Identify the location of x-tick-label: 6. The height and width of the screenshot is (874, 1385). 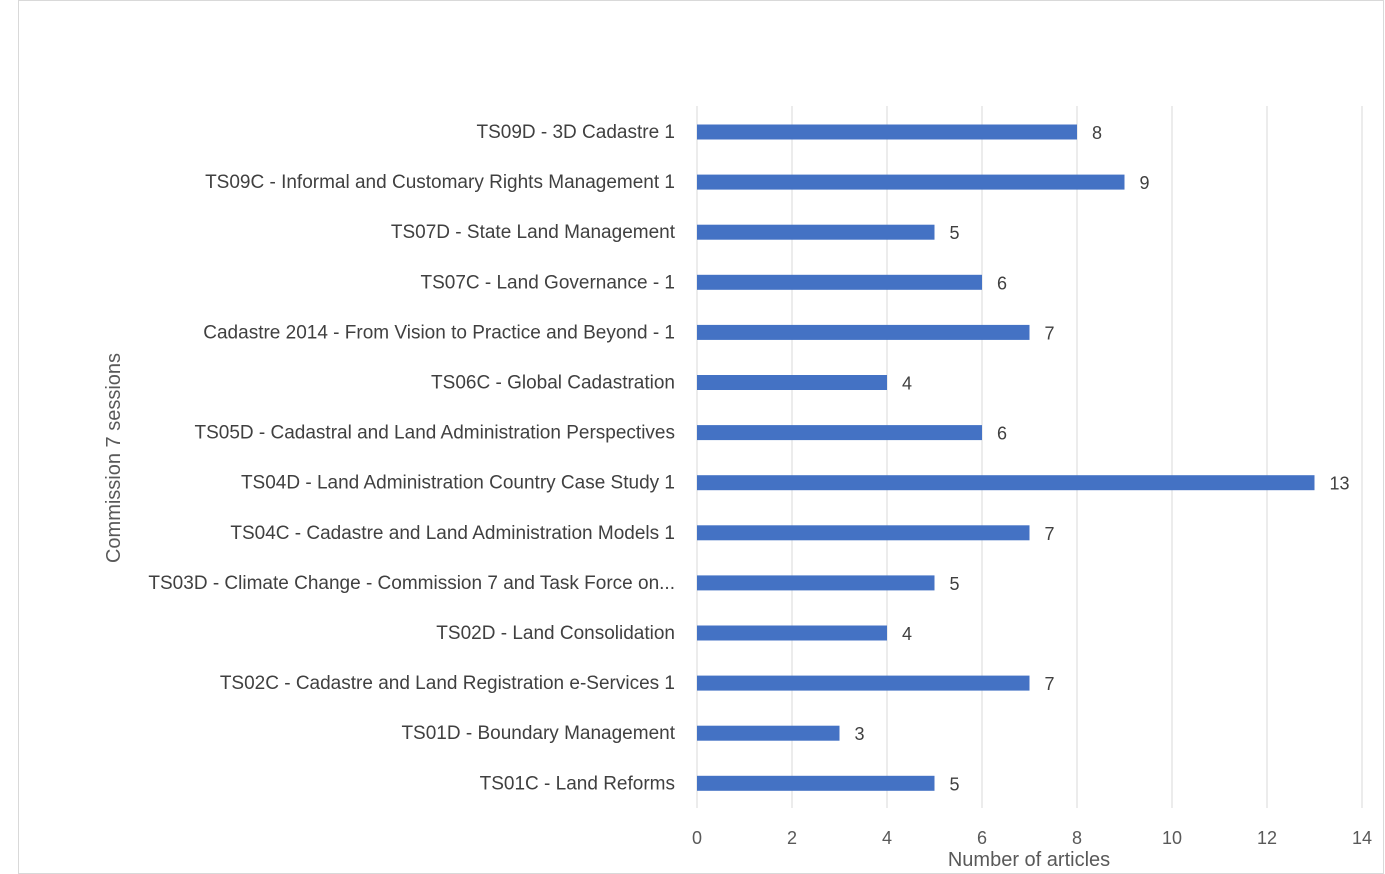
(982, 838).